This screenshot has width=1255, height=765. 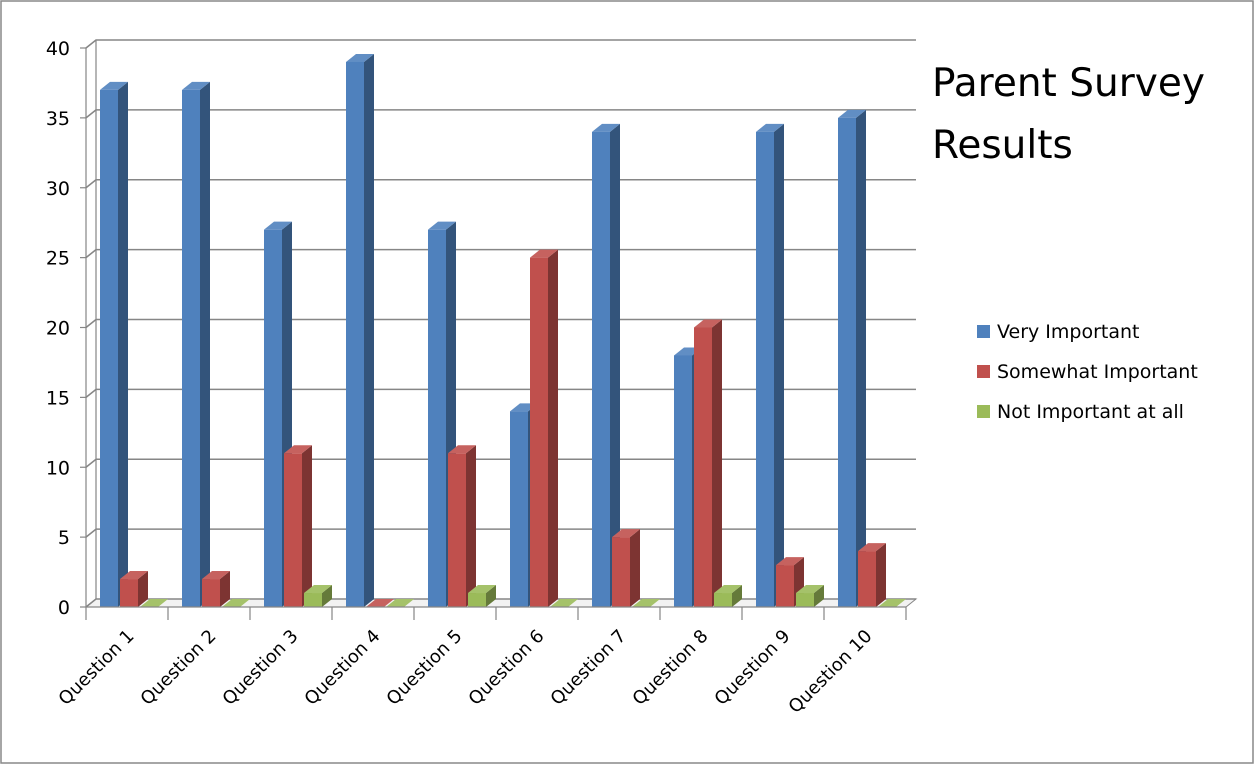 I want to click on legend-label: Very Important, so click(x=1068, y=332).